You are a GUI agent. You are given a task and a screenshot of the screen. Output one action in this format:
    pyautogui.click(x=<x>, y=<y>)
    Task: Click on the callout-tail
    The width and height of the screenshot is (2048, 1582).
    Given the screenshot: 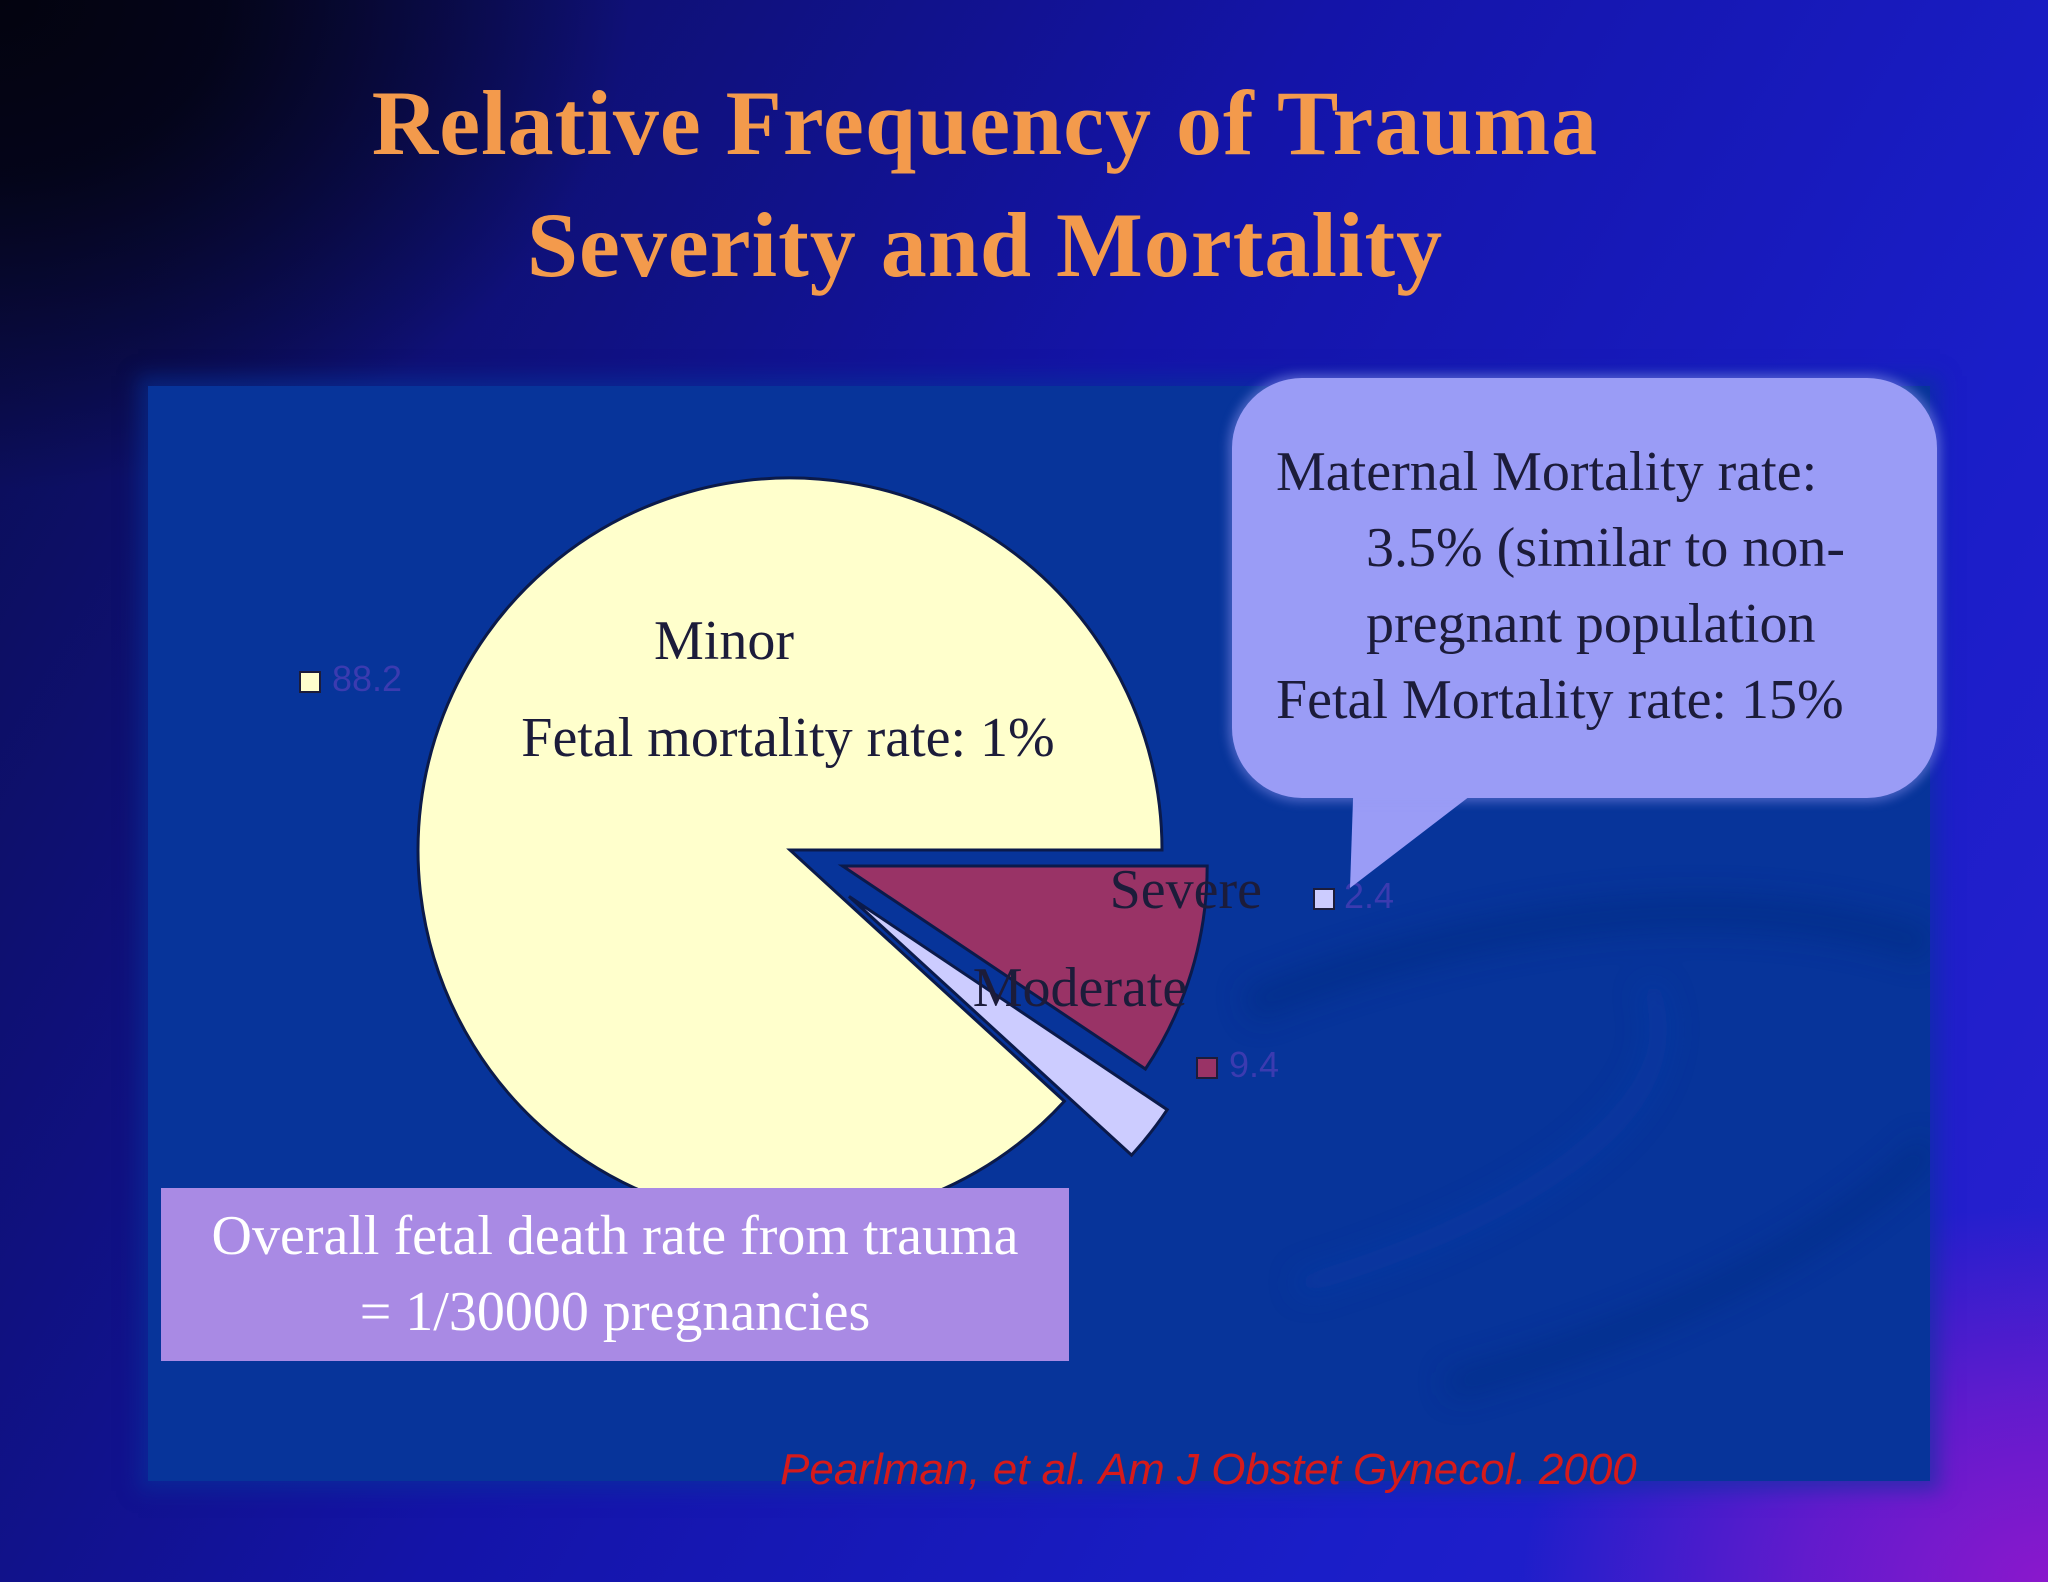 What is the action you would take?
    pyautogui.click(x=1427, y=829)
    